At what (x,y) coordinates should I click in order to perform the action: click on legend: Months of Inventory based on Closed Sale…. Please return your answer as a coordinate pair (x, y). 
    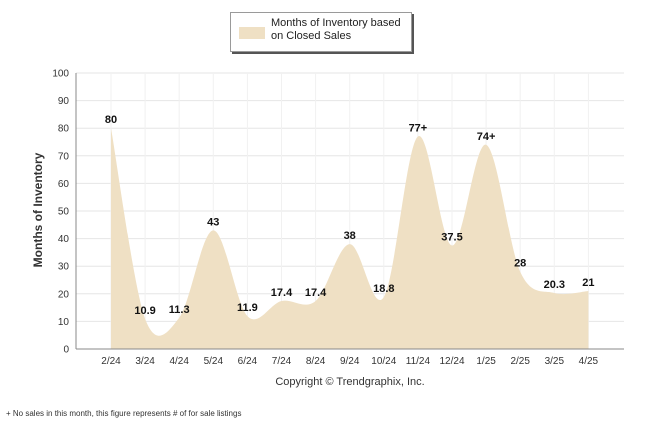
    Looking at the image, I should click on (321, 32).